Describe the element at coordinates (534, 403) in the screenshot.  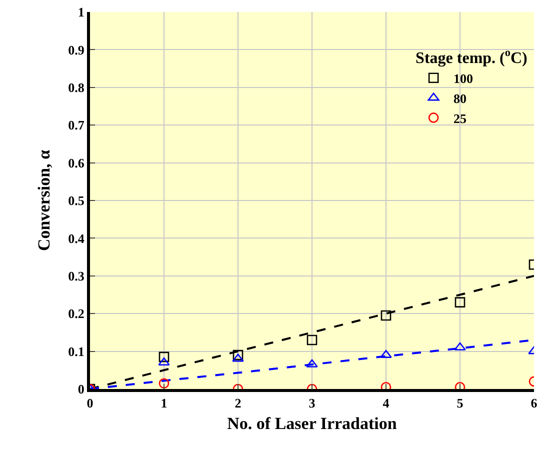
I see `x-tick-label: 6` at that location.